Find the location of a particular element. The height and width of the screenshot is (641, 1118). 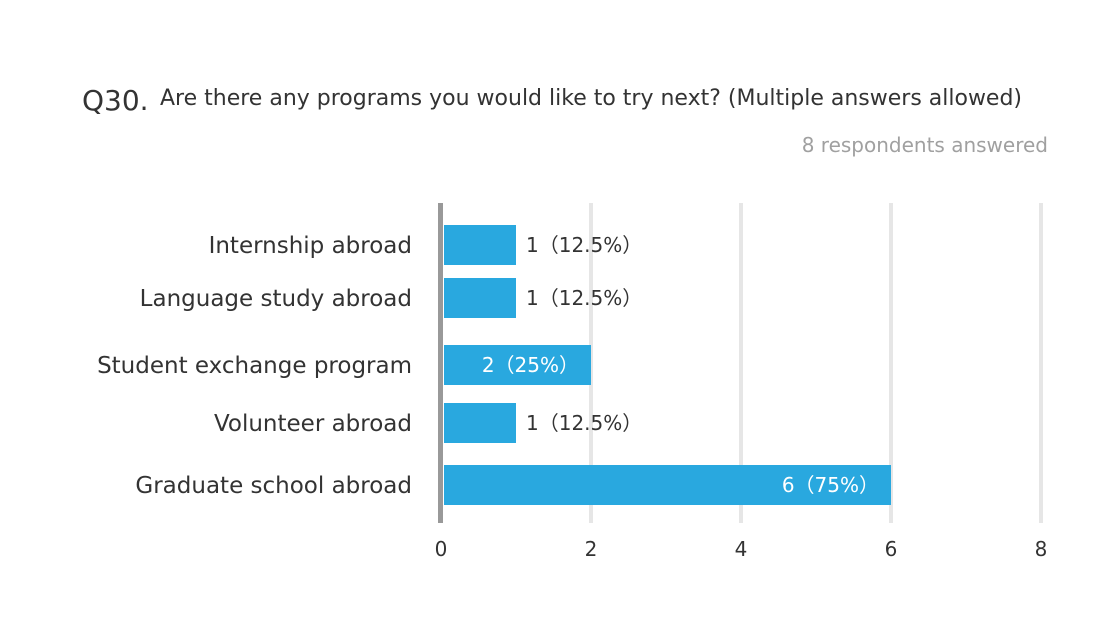

x-tick-label: 4 is located at coordinates (741, 549).